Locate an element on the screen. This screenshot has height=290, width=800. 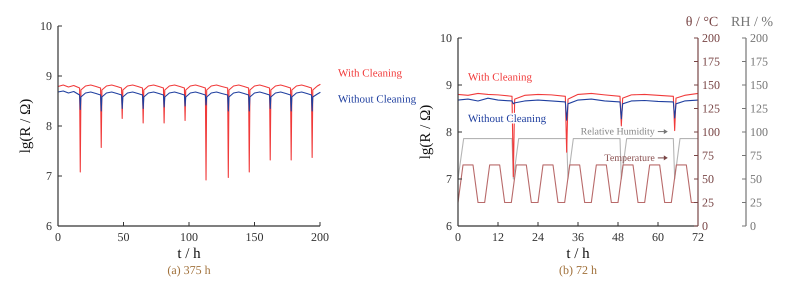
text: (b) 72 h is located at coordinates (578, 270).